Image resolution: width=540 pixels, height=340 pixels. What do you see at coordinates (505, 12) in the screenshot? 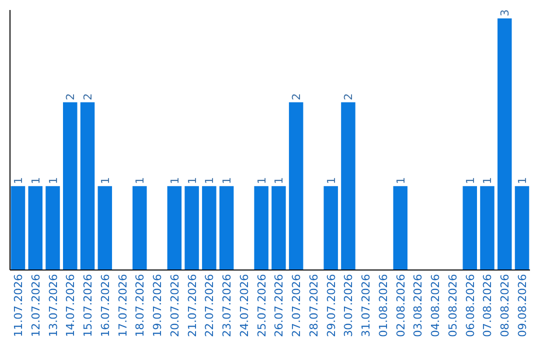
I see `data-label: 3` at bounding box center [505, 12].